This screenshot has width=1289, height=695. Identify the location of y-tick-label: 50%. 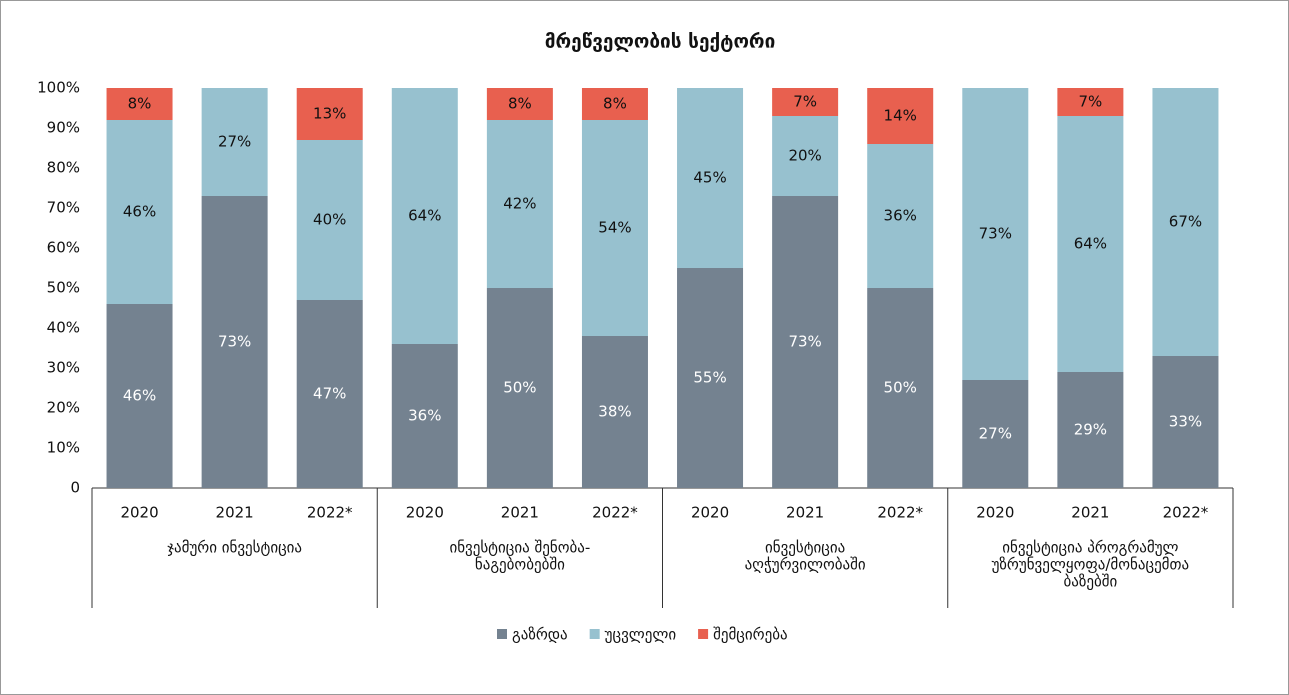
(63, 288).